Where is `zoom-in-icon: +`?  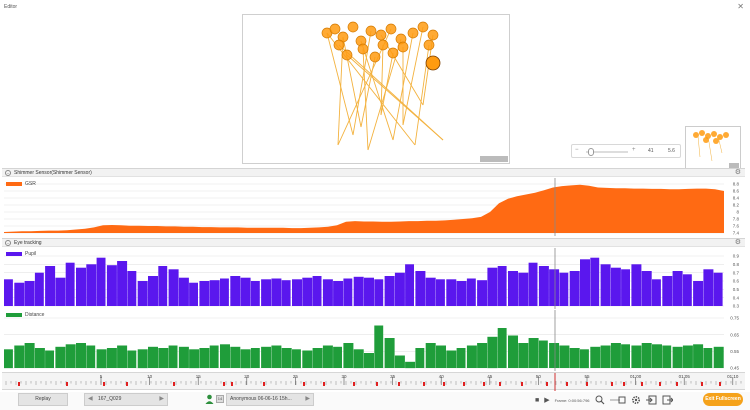 zoom-in-icon: + is located at coordinates (634, 150).